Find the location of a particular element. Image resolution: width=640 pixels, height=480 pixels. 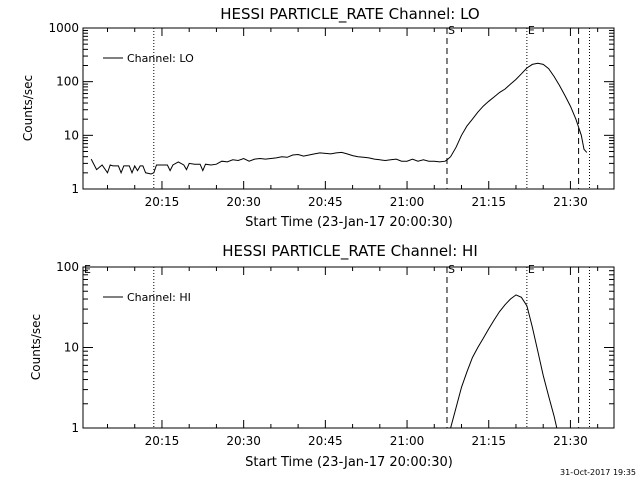

series-line is located at coordinates (504, 361).